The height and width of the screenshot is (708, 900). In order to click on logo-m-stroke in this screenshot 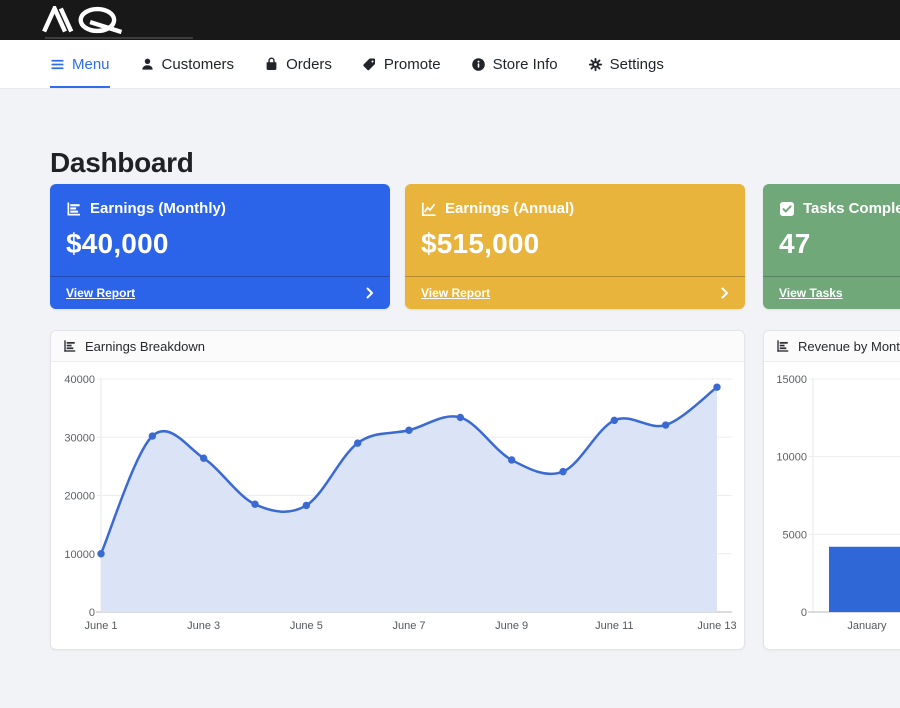, I will do `click(54, 19)`.